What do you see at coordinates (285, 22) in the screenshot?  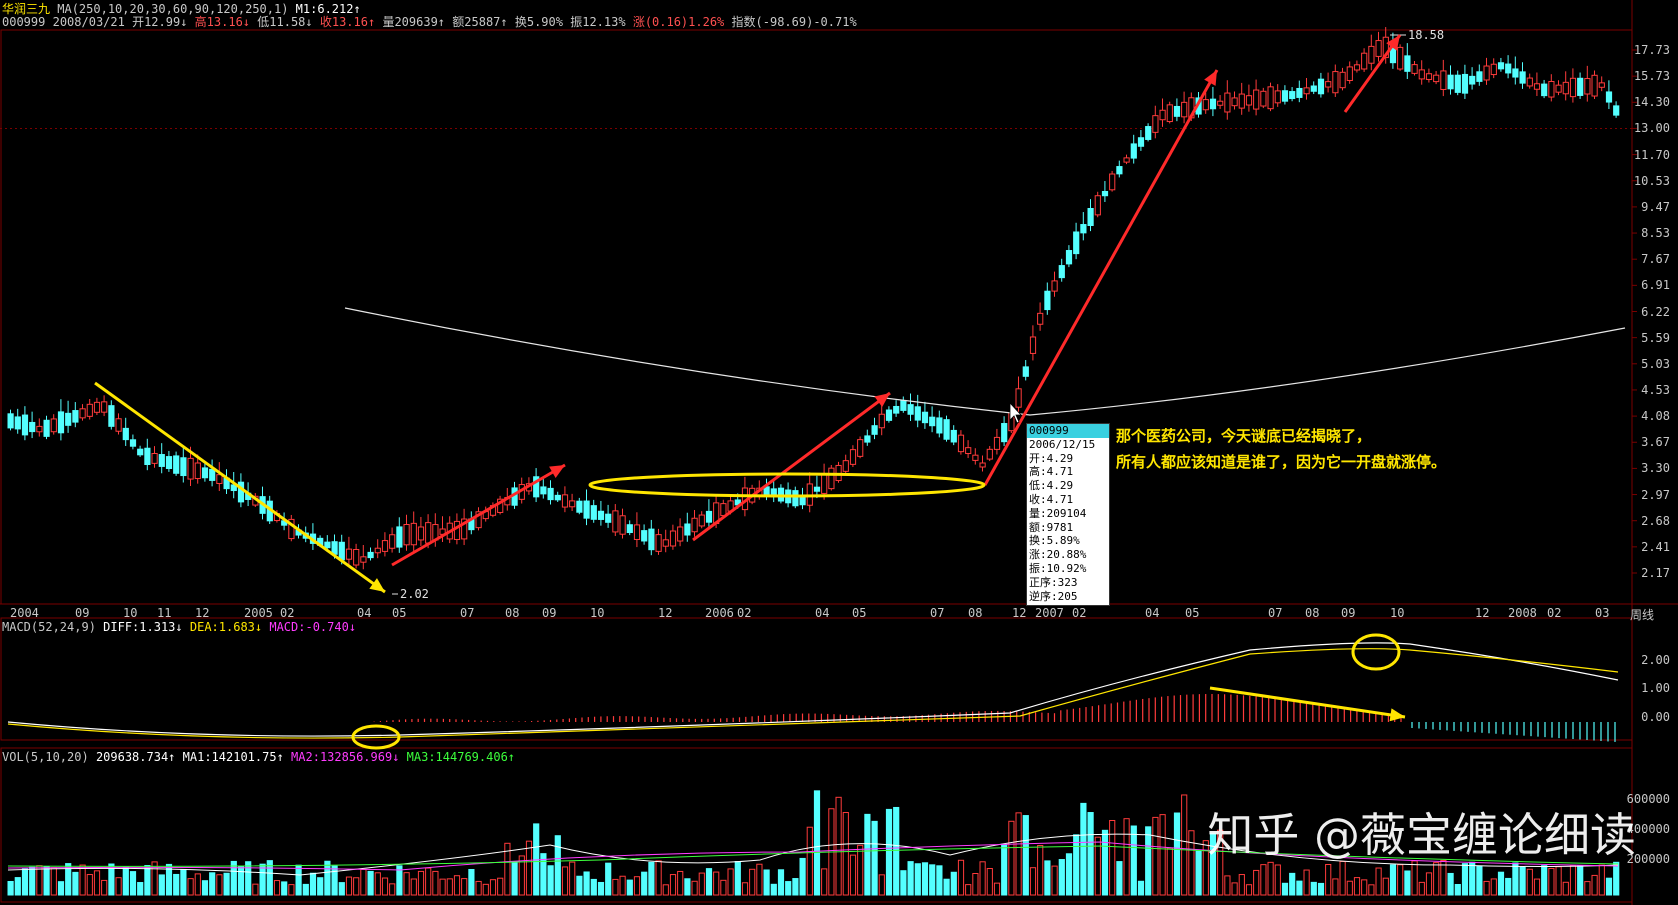 I see `low-value: 低11.58↓` at bounding box center [285, 22].